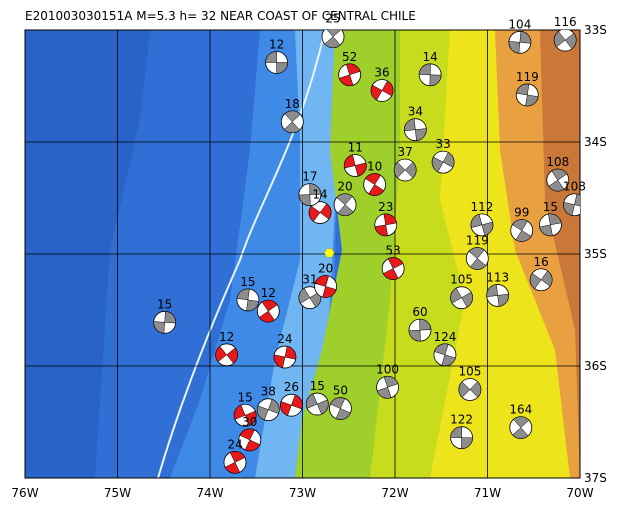  What do you see at coordinates (268, 392) in the screenshot?
I see `depth-label: 38` at bounding box center [268, 392].